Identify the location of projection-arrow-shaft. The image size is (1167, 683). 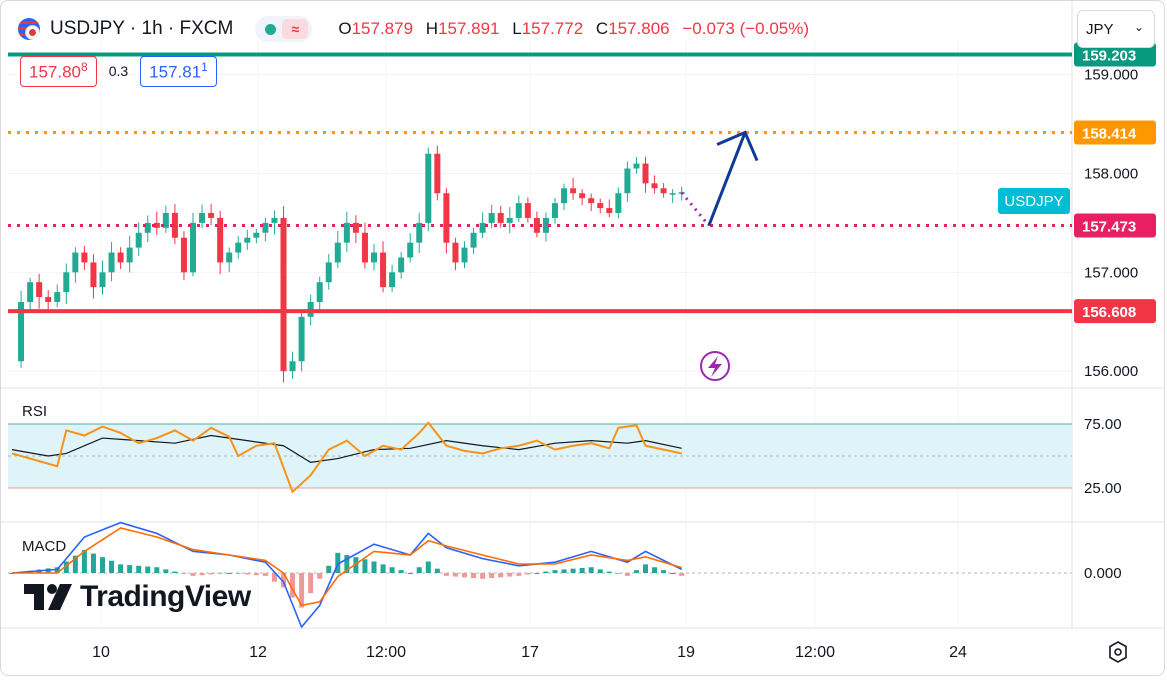
(727, 179).